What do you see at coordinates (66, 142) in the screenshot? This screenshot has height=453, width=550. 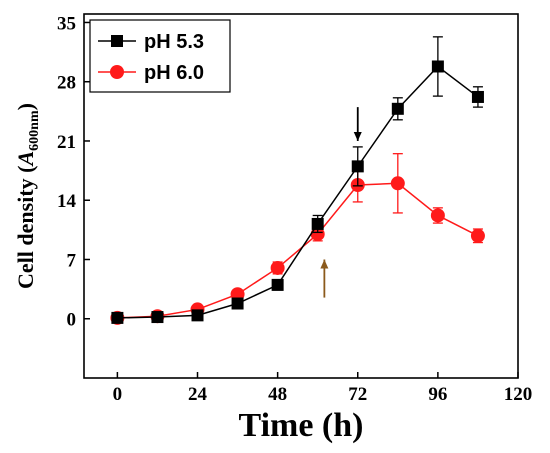 I see `y-tick-label: 21` at bounding box center [66, 142].